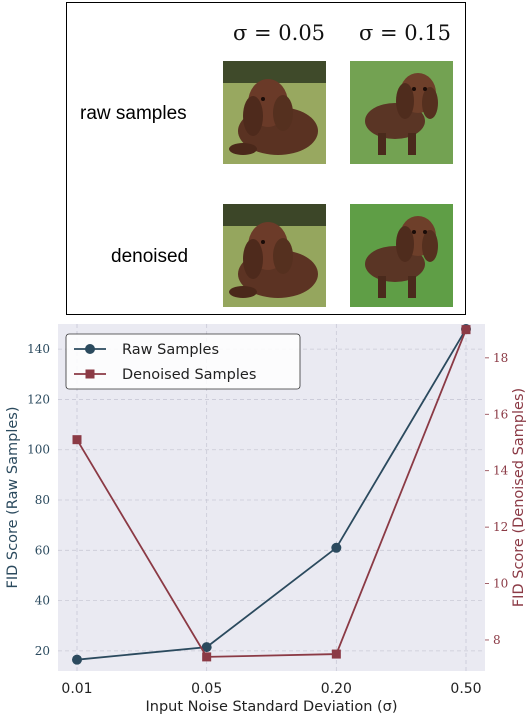 This screenshot has width=530, height=714. I want to click on row-label-raw-samples: raw samples, so click(133, 113).